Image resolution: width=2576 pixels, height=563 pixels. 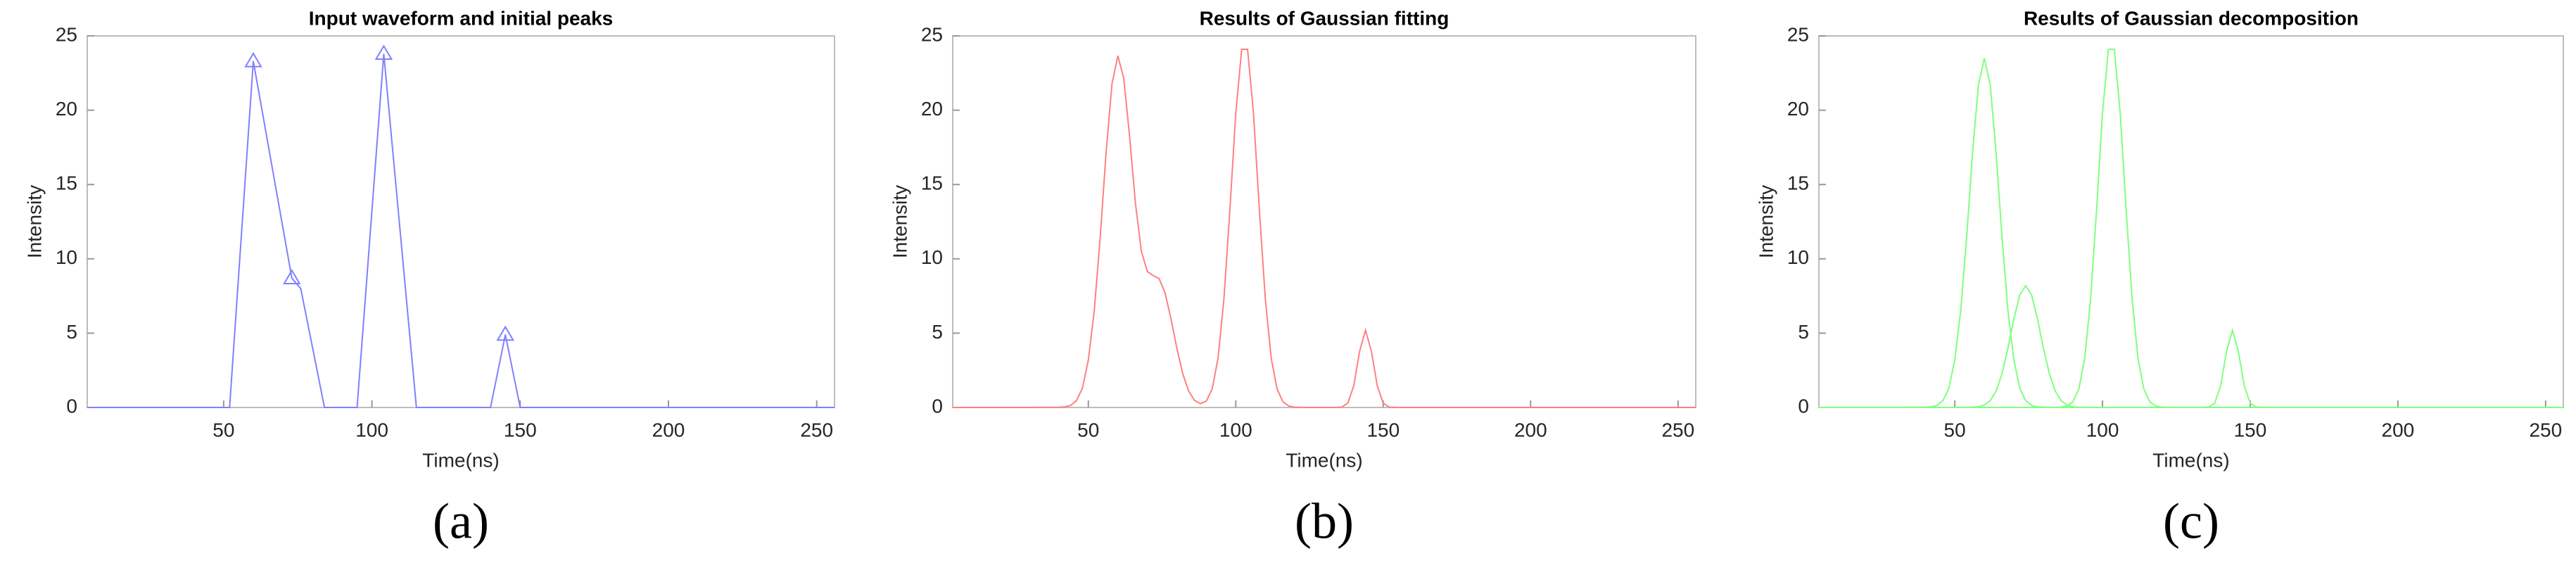 What do you see at coordinates (1324, 521) in the screenshot?
I see `caption: (b)` at bounding box center [1324, 521].